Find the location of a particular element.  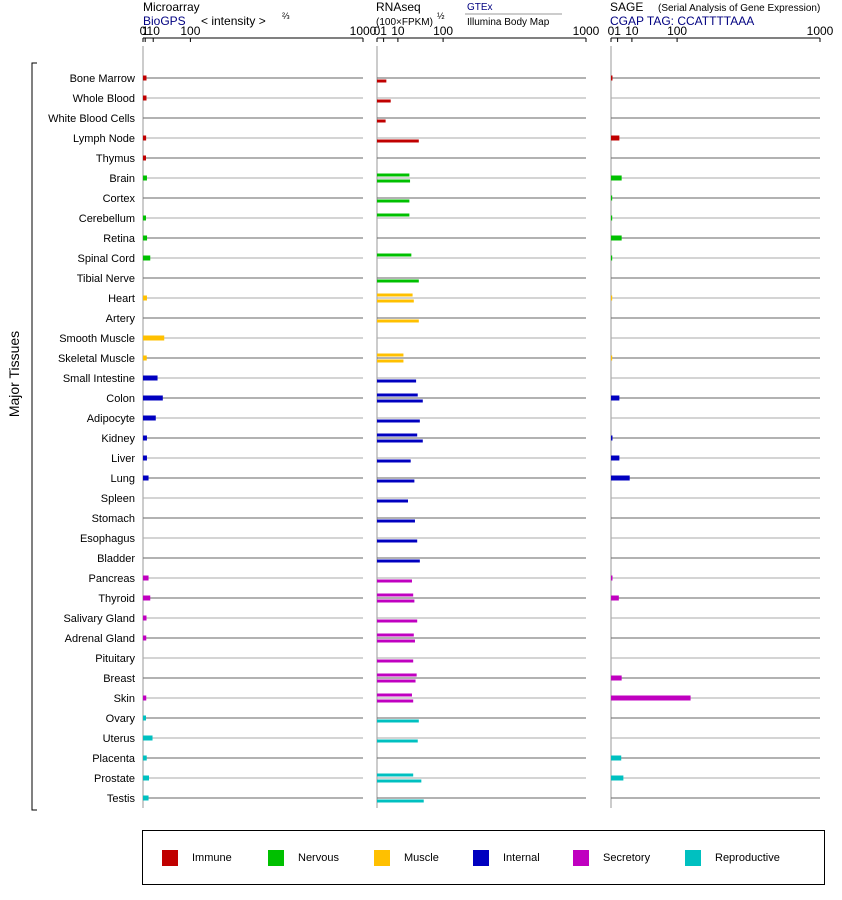

illumina-bar-small-intestine is located at coordinates (397, 381).